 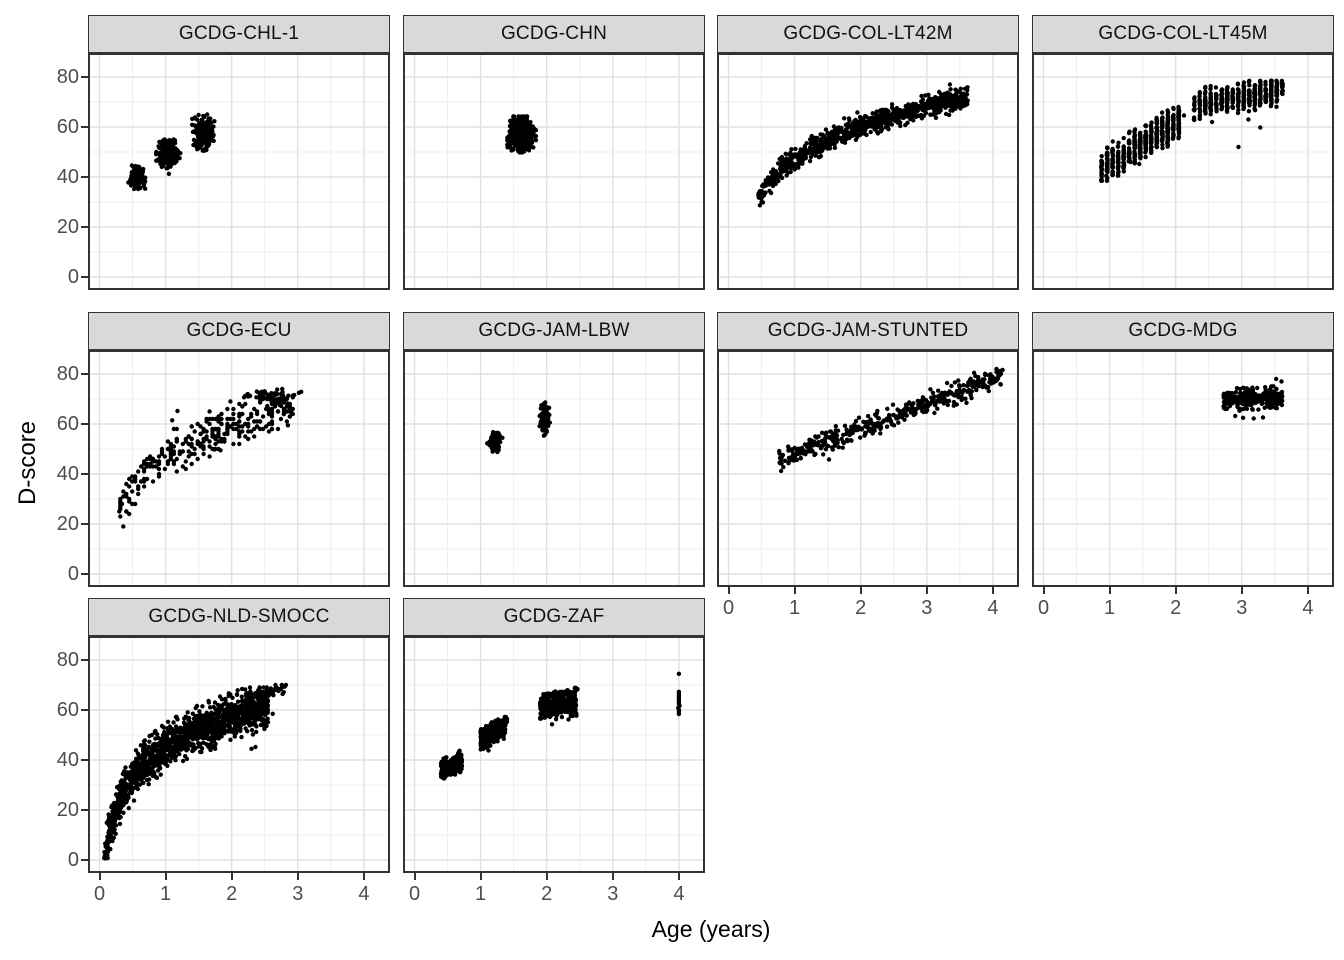 I want to click on facet-strip: GCDG-ECU, so click(x=239, y=331).